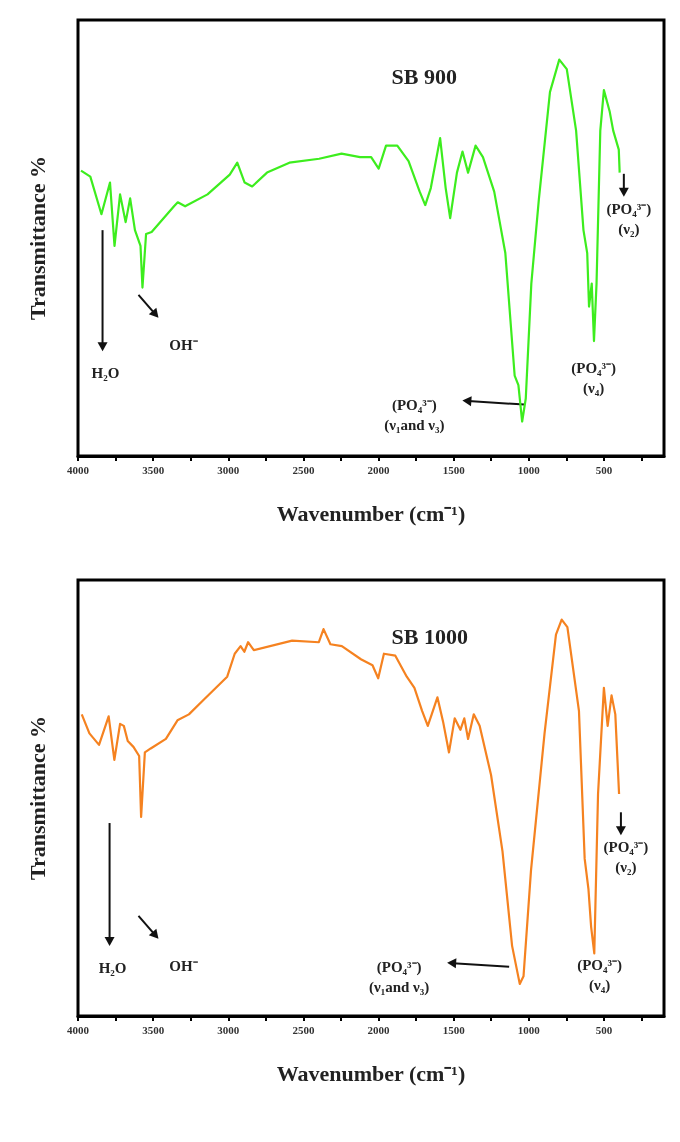 The width and height of the screenshot is (680, 1142). Describe the element at coordinates (424, 76) in the screenshot. I see `chart-title: SB 900` at that location.